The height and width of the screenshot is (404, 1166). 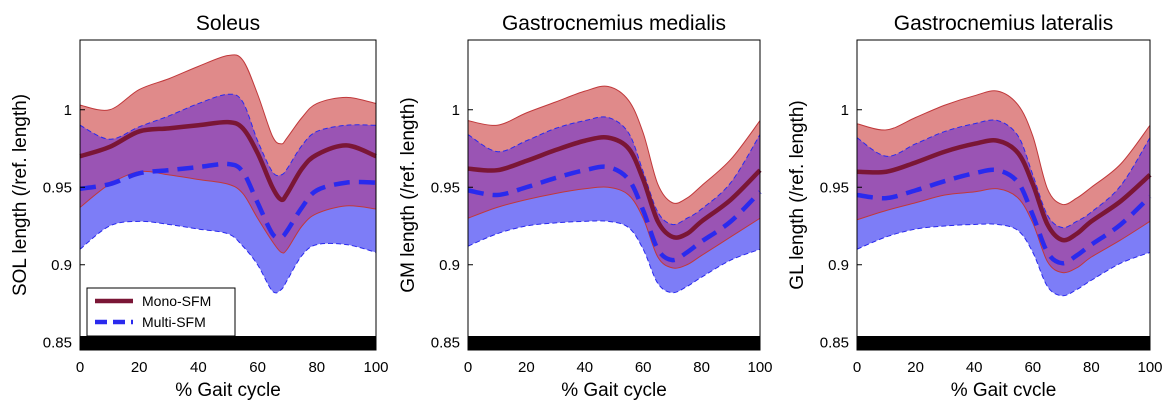 What do you see at coordinates (797, 194) in the screenshot?
I see `y-axis-label: GL length (/ref. length)` at bounding box center [797, 194].